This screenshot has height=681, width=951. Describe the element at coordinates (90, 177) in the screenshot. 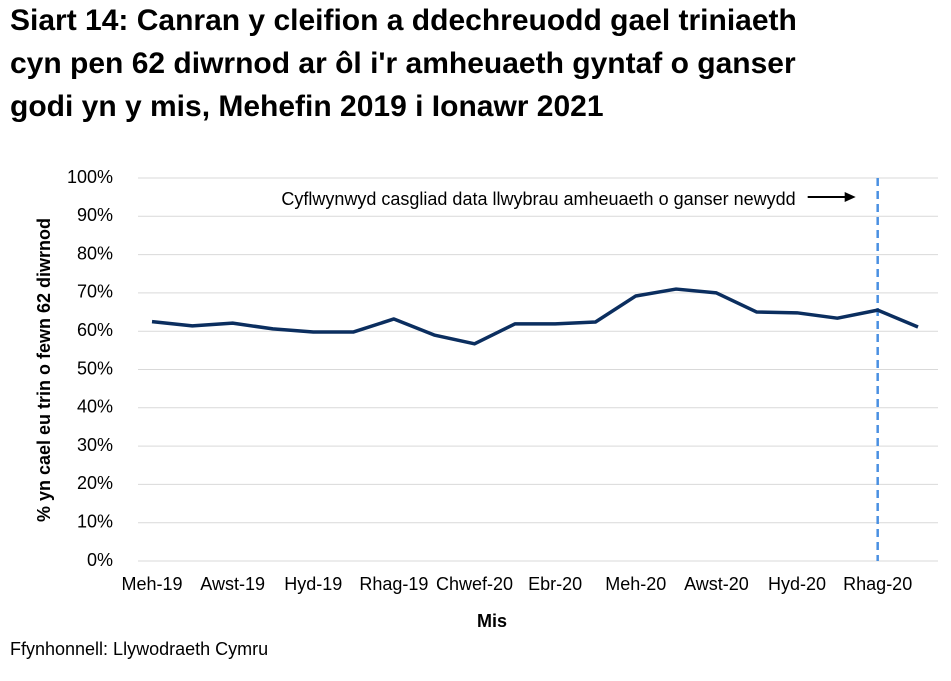

I see `y-tick-label: 100%` at that location.